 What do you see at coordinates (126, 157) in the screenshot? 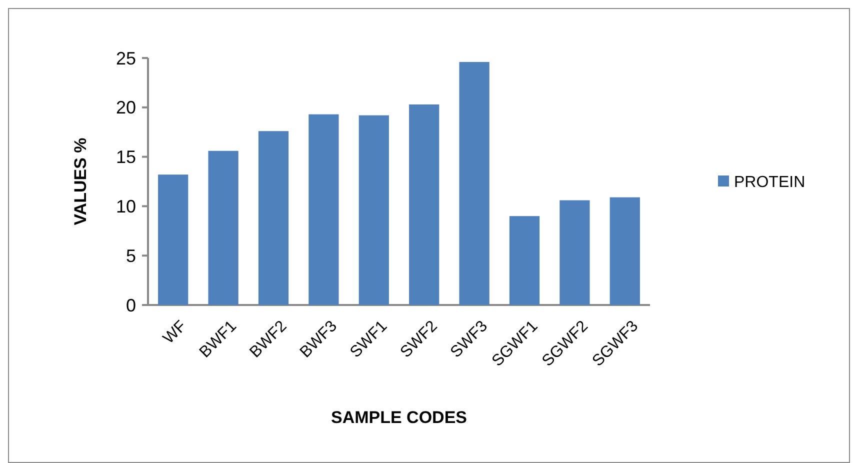
I see `y-tick-label: 15` at bounding box center [126, 157].